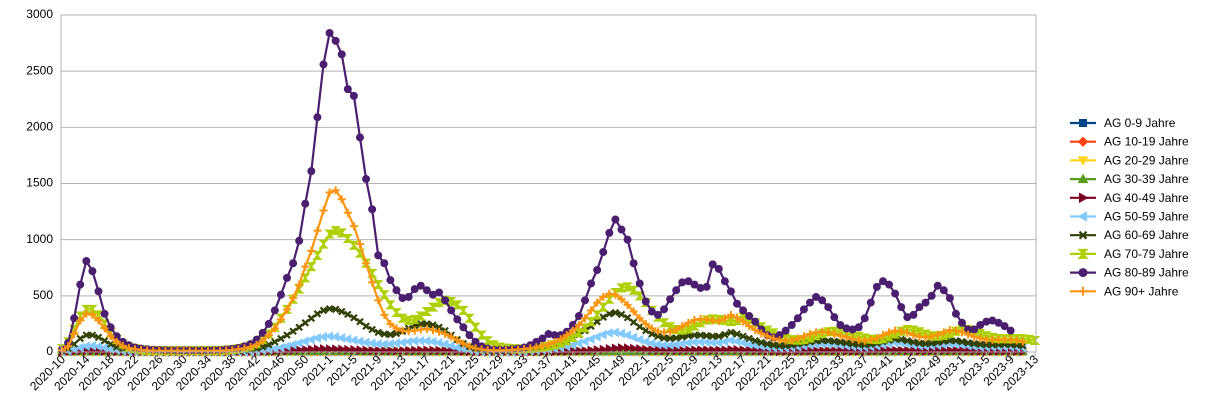 The width and height of the screenshot is (1207, 414). I want to click on legend-label: AG 80-89 Jahre, so click(1146, 273).